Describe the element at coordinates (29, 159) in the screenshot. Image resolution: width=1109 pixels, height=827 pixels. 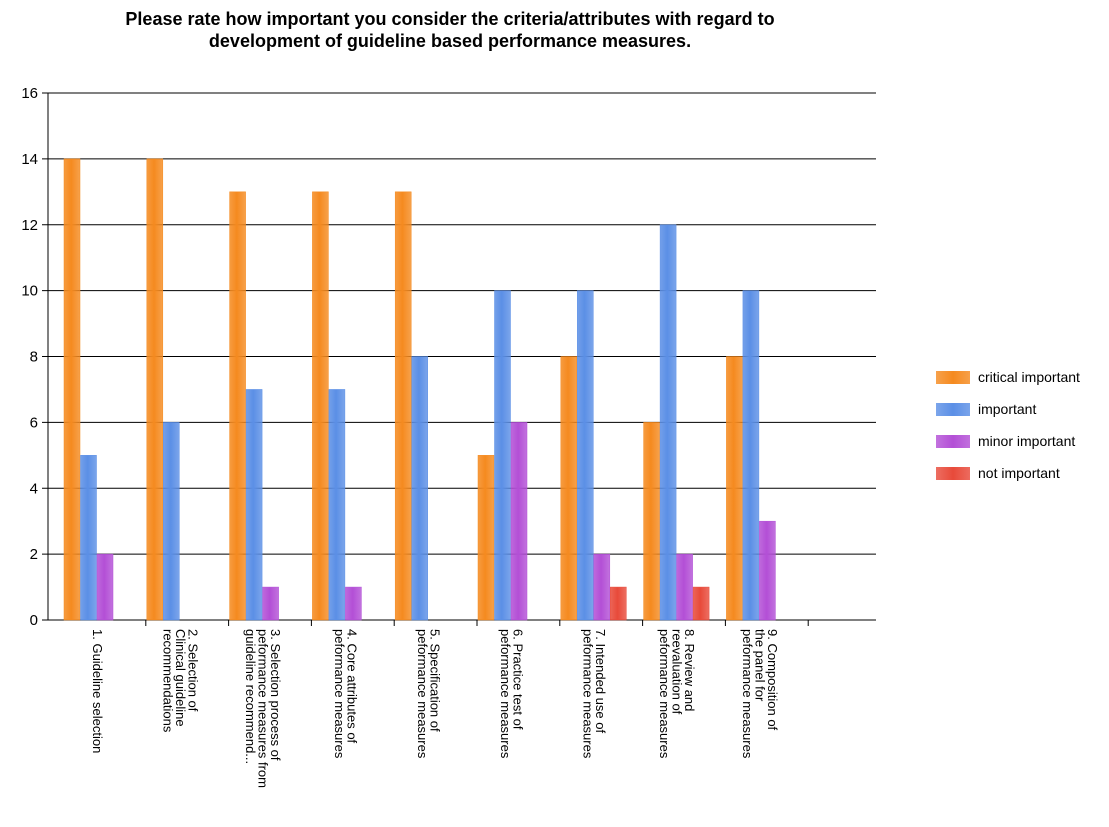
I see `y-tick-label: 14` at that location.